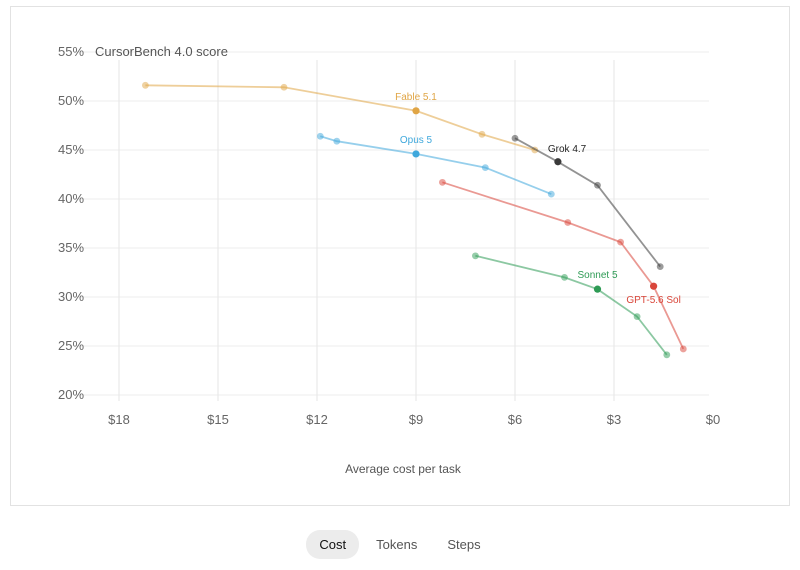 The width and height of the screenshot is (800, 570). What do you see at coordinates (71, 198) in the screenshot?
I see `y-tick-label: 40%` at bounding box center [71, 198].